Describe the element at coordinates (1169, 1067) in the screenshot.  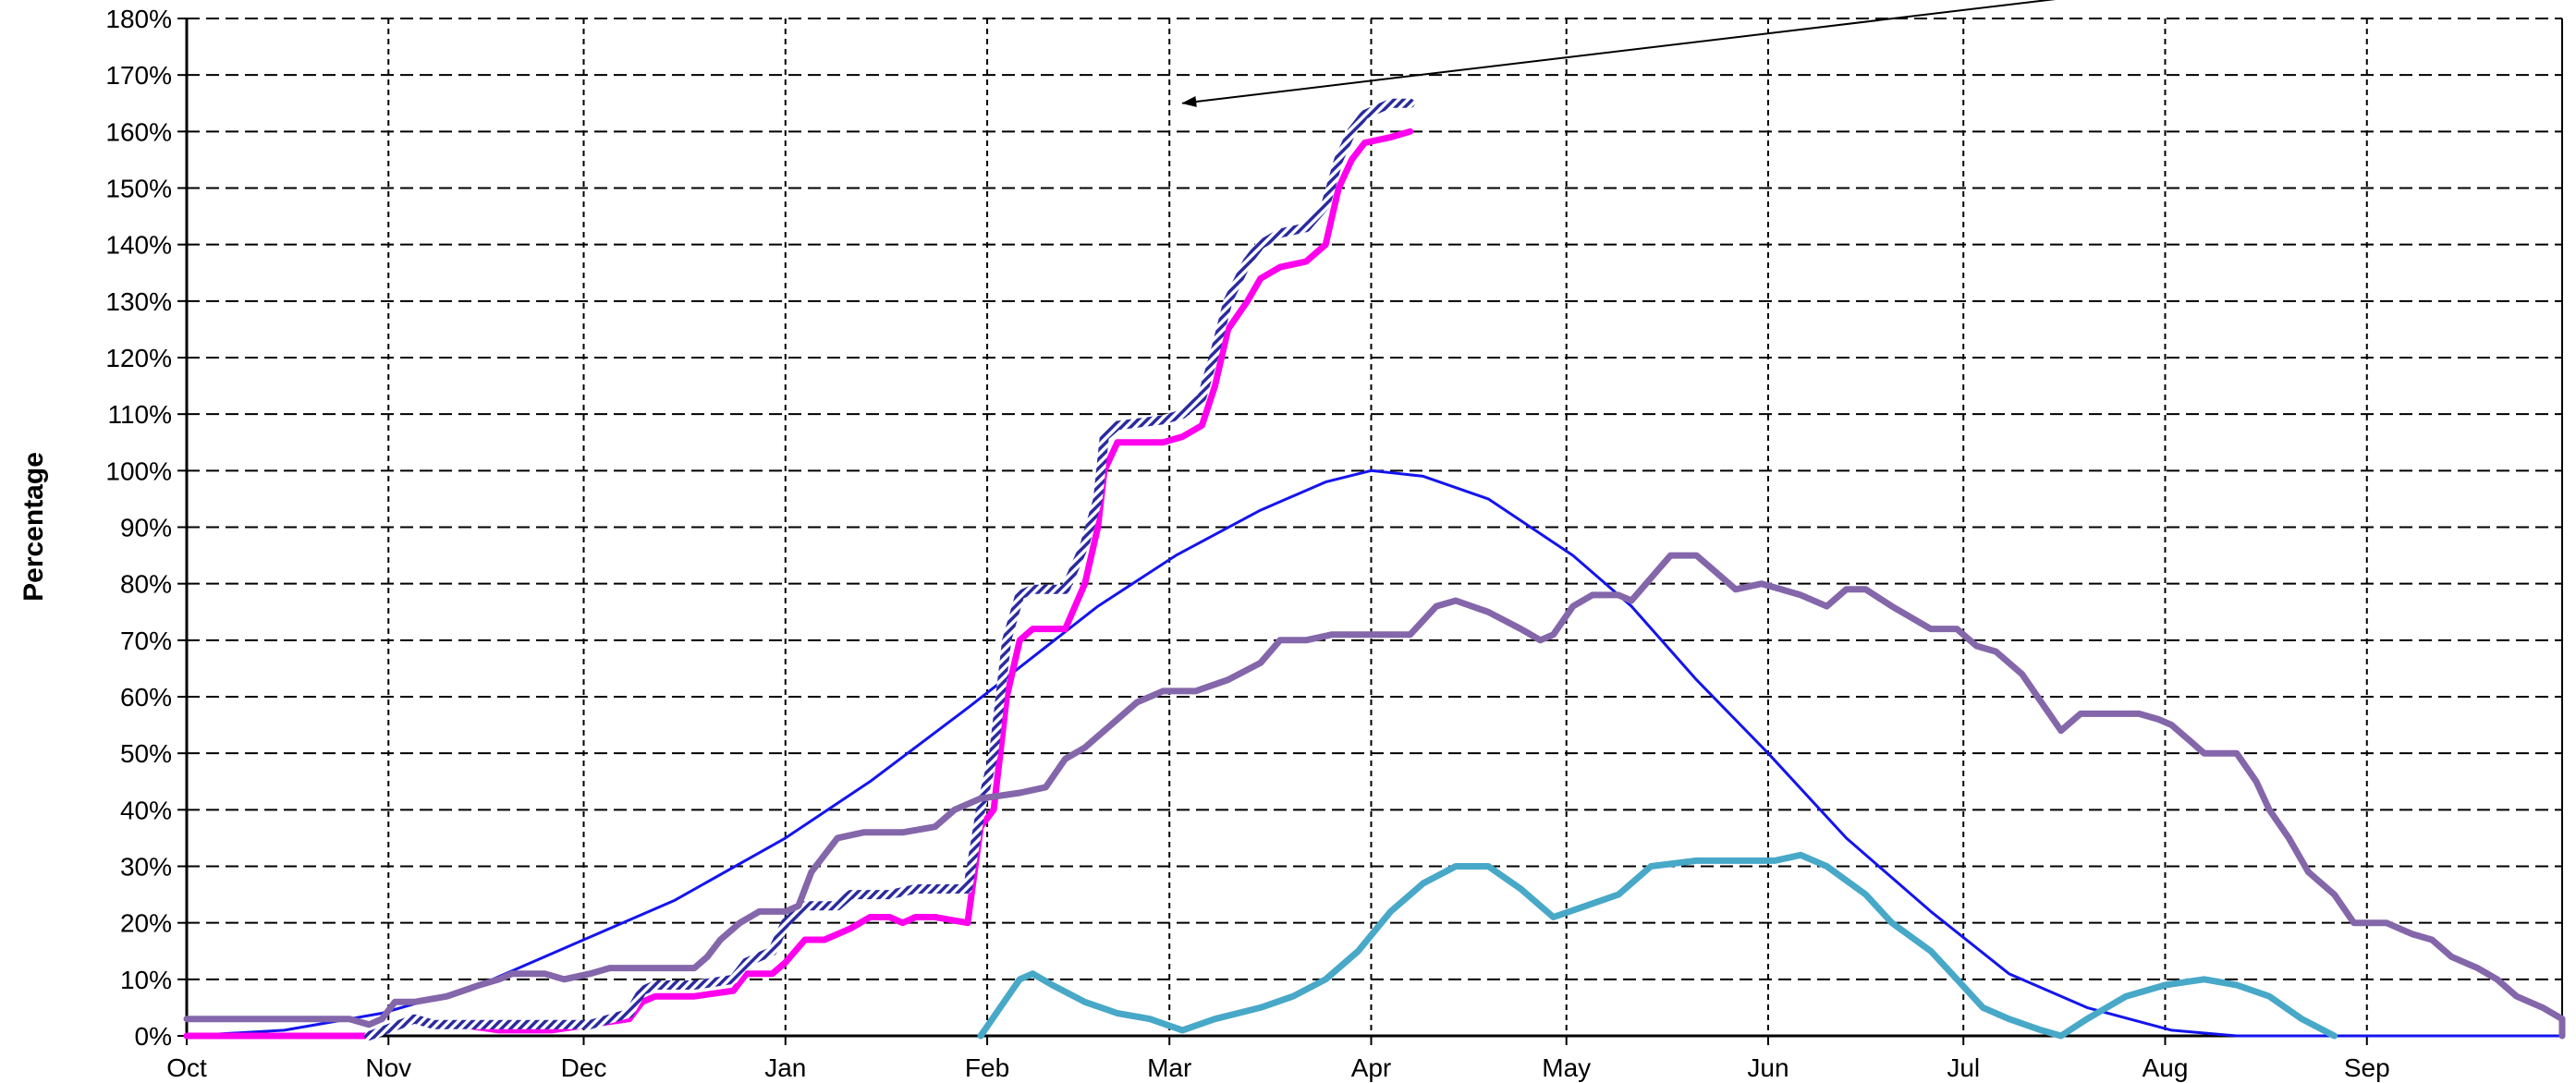
I see `x-tick-label: Mar` at that location.